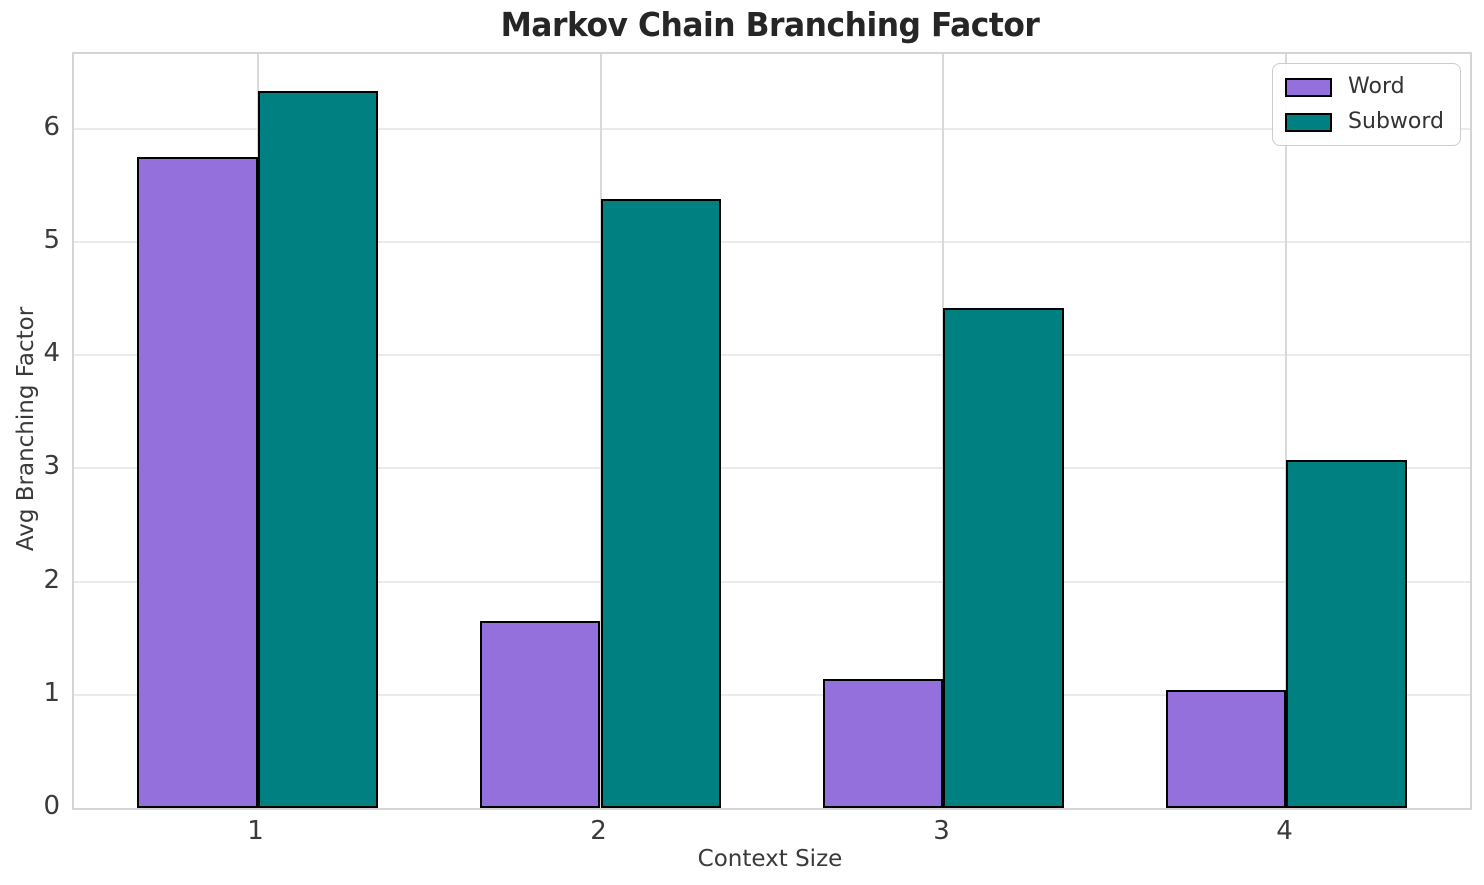  What do you see at coordinates (1284, 831) in the screenshot?
I see `x-tick-label: 4` at bounding box center [1284, 831].